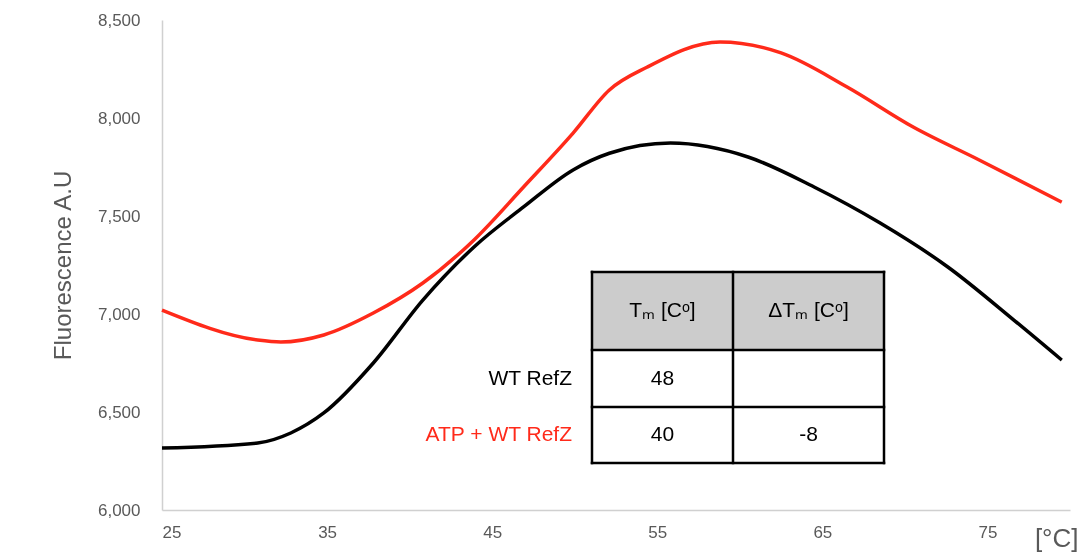 This screenshot has height=560, width=1086. Describe the element at coordinates (119, 216) in the screenshot. I see `y-tick-label: 7,500` at that location.